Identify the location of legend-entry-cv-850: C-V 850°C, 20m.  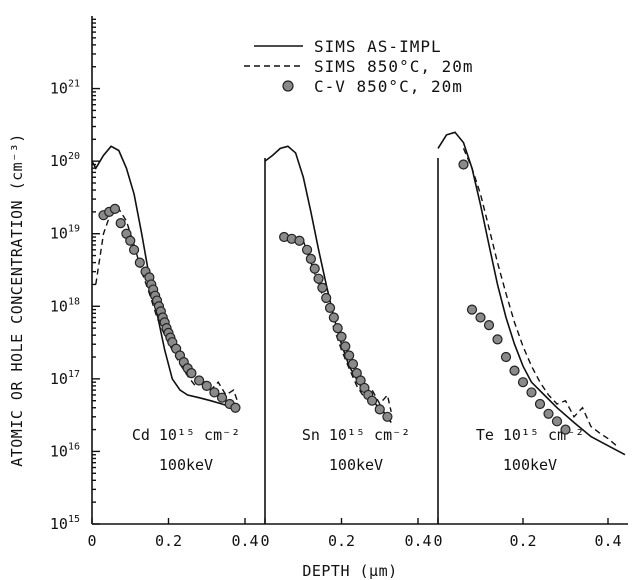
(388, 86).